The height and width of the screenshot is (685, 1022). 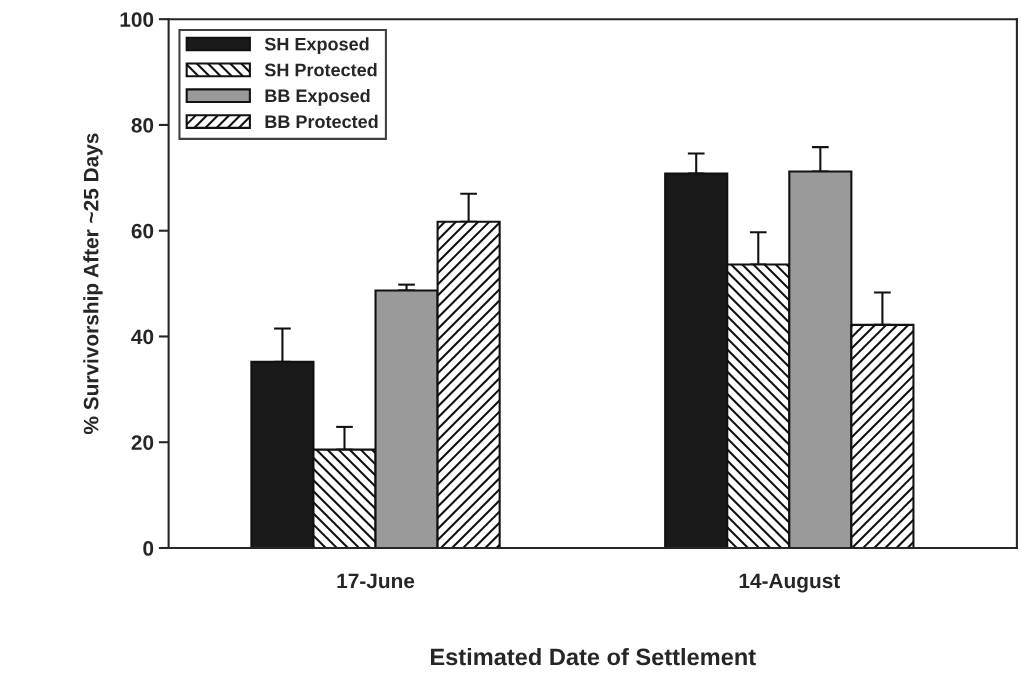 What do you see at coordinates (137, 19) in the screenshot?
I see `y-tick-label: 100` at bounding box center [137, 19].